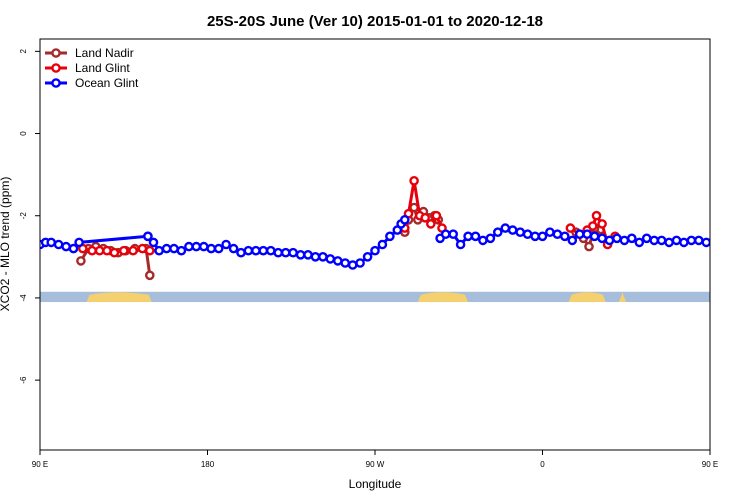 Image resolution: width=750 pixels, height=500 pixels. I want to click on x-tick-label: 180, so click(208, 464).